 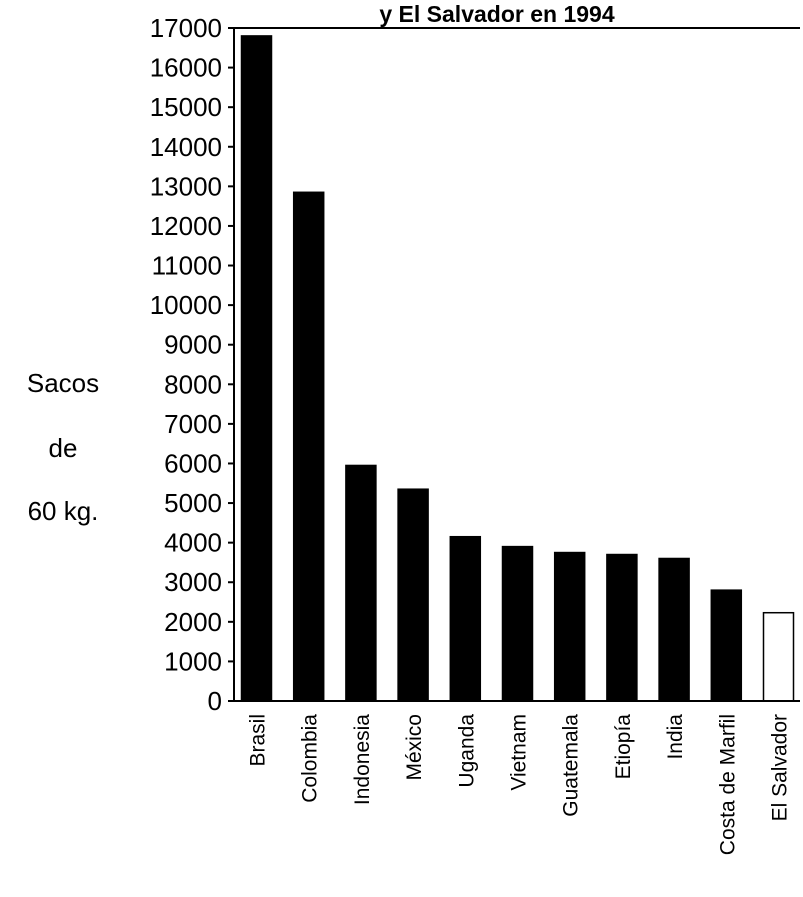 I want to click on bar-vietnam, so click(x=517, y=623).